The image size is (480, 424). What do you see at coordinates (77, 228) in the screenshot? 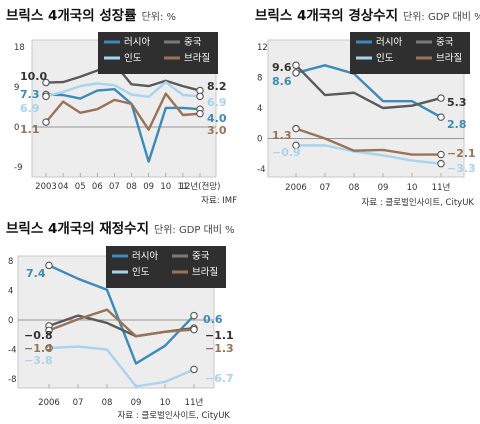
I see `chart-title-text: 브릭스 4개국의 재정수지` at bounding box center [77, 228].